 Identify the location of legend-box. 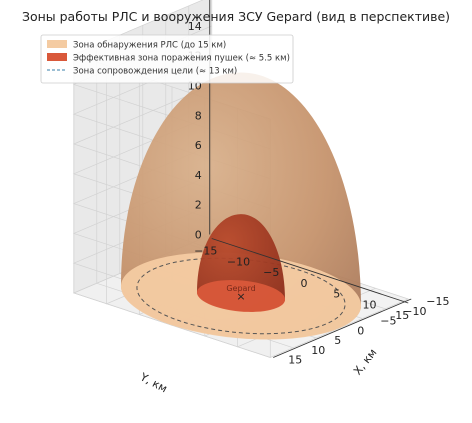
(167, 59).